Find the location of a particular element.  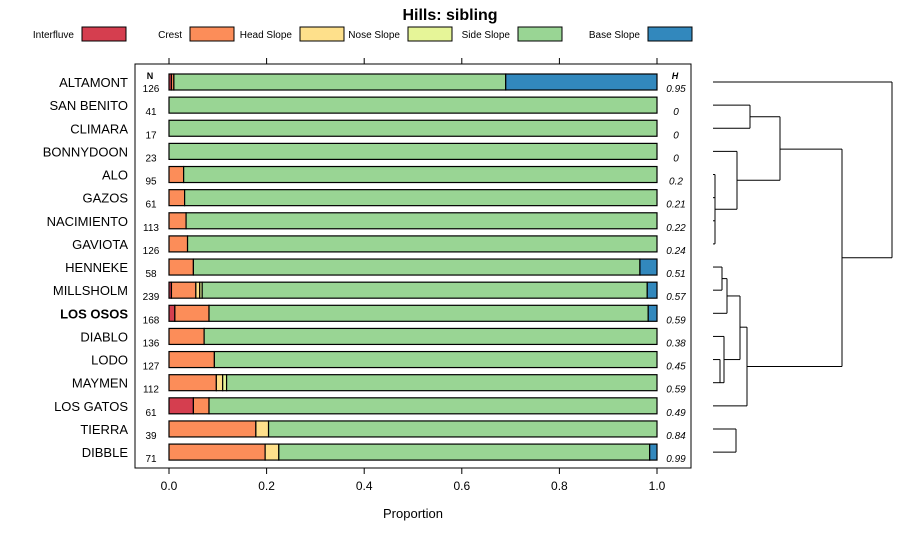

h-value: 0.21 is located at coordinates (675, 205).